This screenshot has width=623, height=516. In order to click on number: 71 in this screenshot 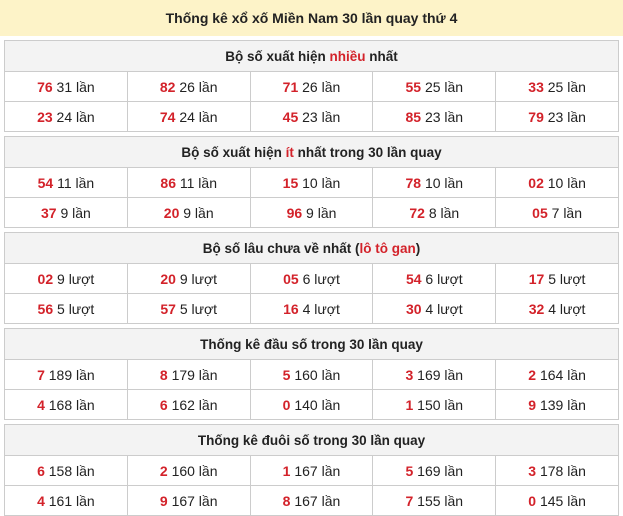, I will do `click(290, 86)`.